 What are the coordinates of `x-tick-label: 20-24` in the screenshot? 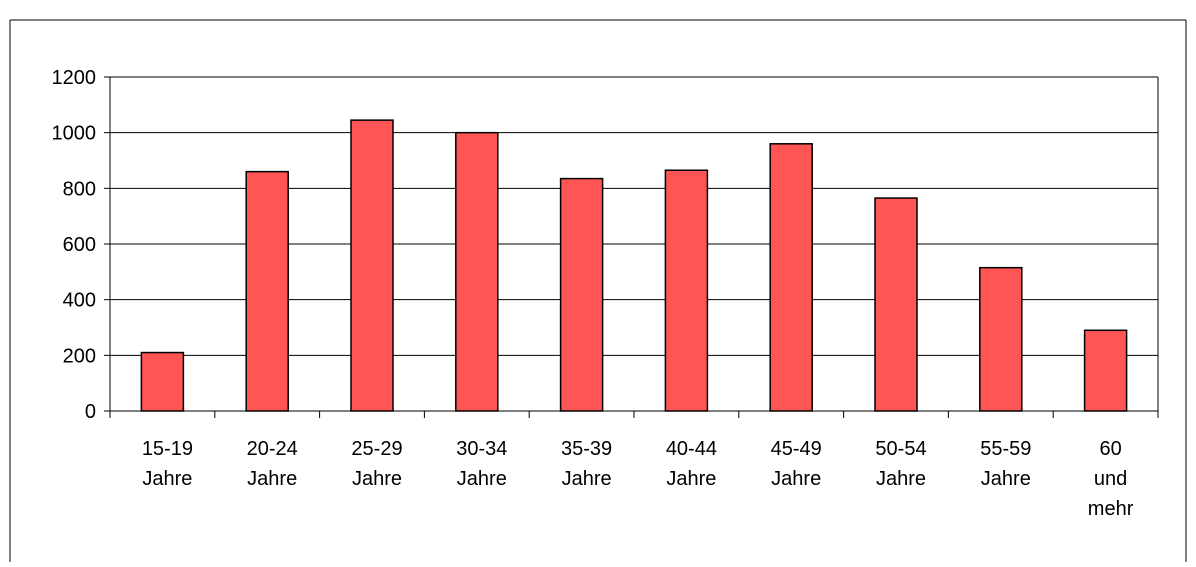 It's located at (272, 449).